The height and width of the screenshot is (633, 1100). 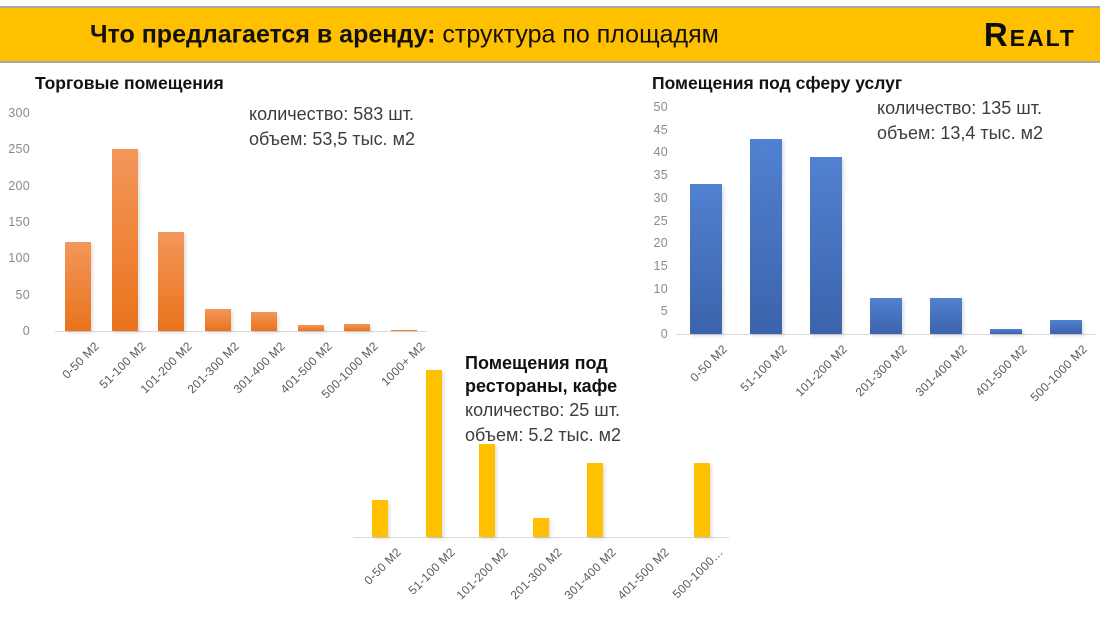 What do you see at coordinates (959, 108) in the screenshot?
I see `annotation-count: количество: 135 шт.` at bounding box center [959, 108].